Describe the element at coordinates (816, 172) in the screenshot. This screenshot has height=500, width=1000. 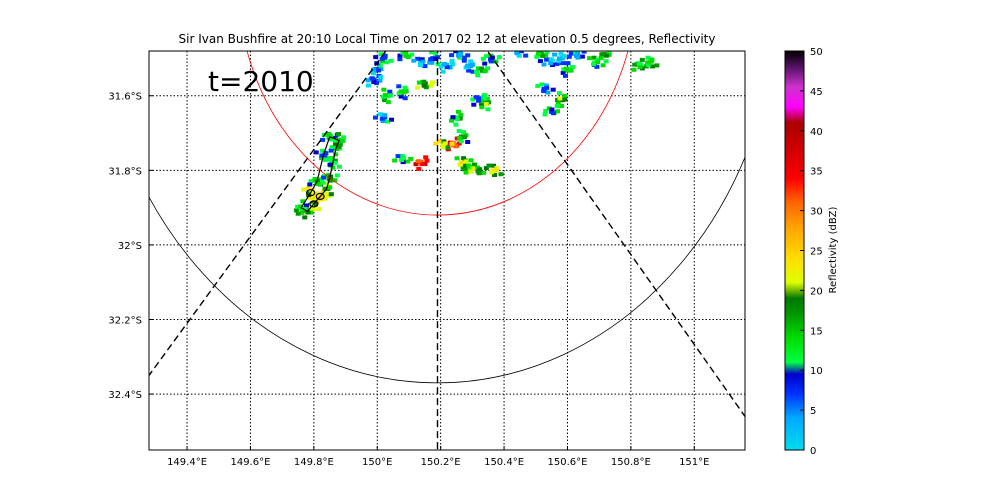
I see `colorbar-tick-label: 35` at that location.